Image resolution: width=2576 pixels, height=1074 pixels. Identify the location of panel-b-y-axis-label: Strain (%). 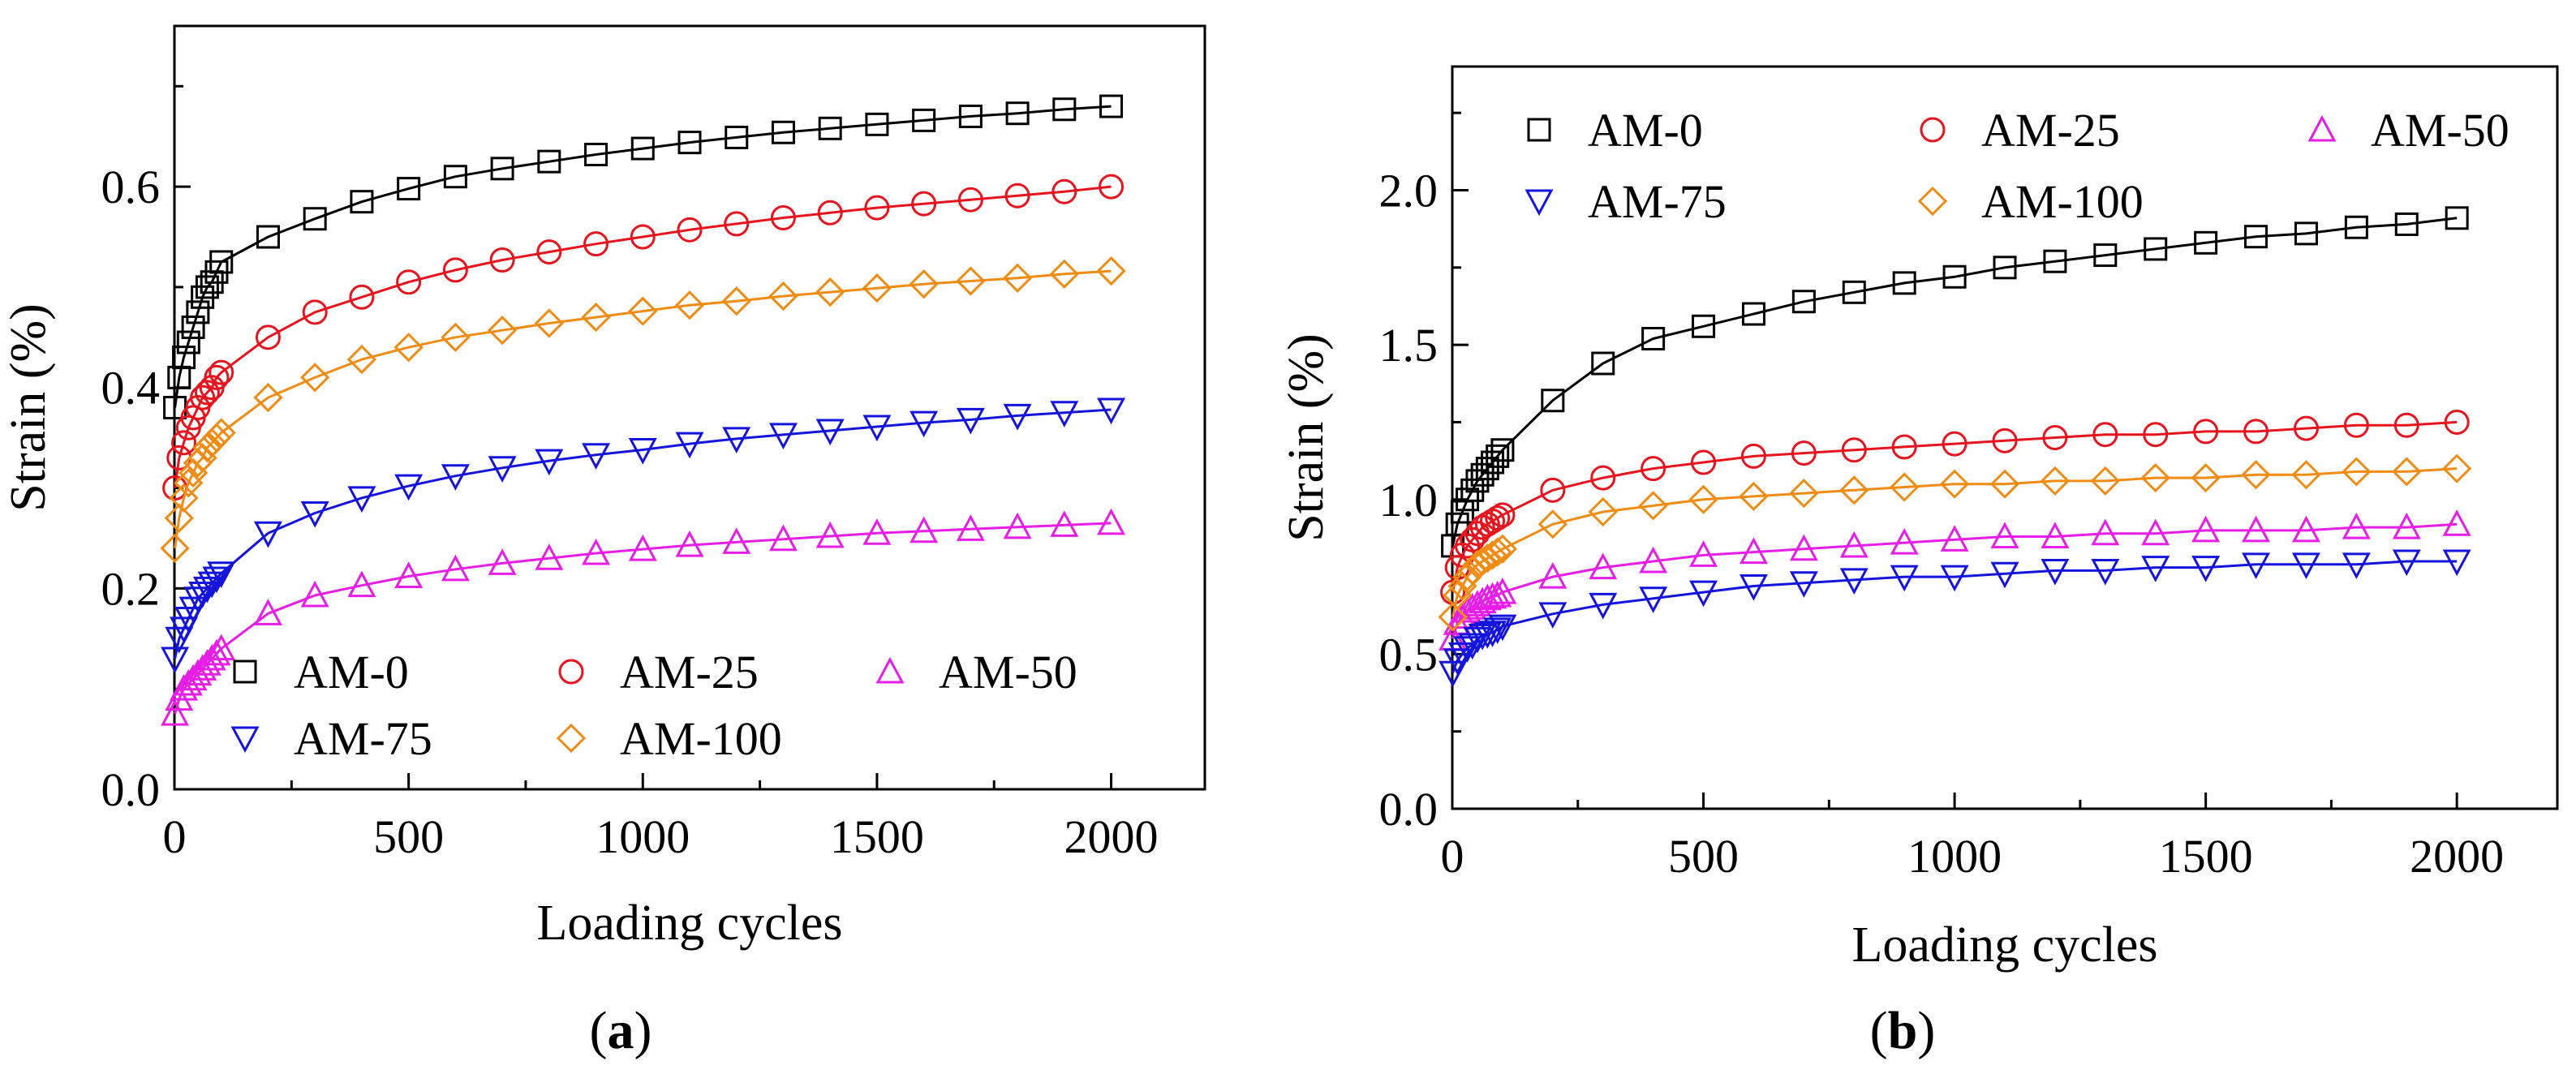
(1306, 437).